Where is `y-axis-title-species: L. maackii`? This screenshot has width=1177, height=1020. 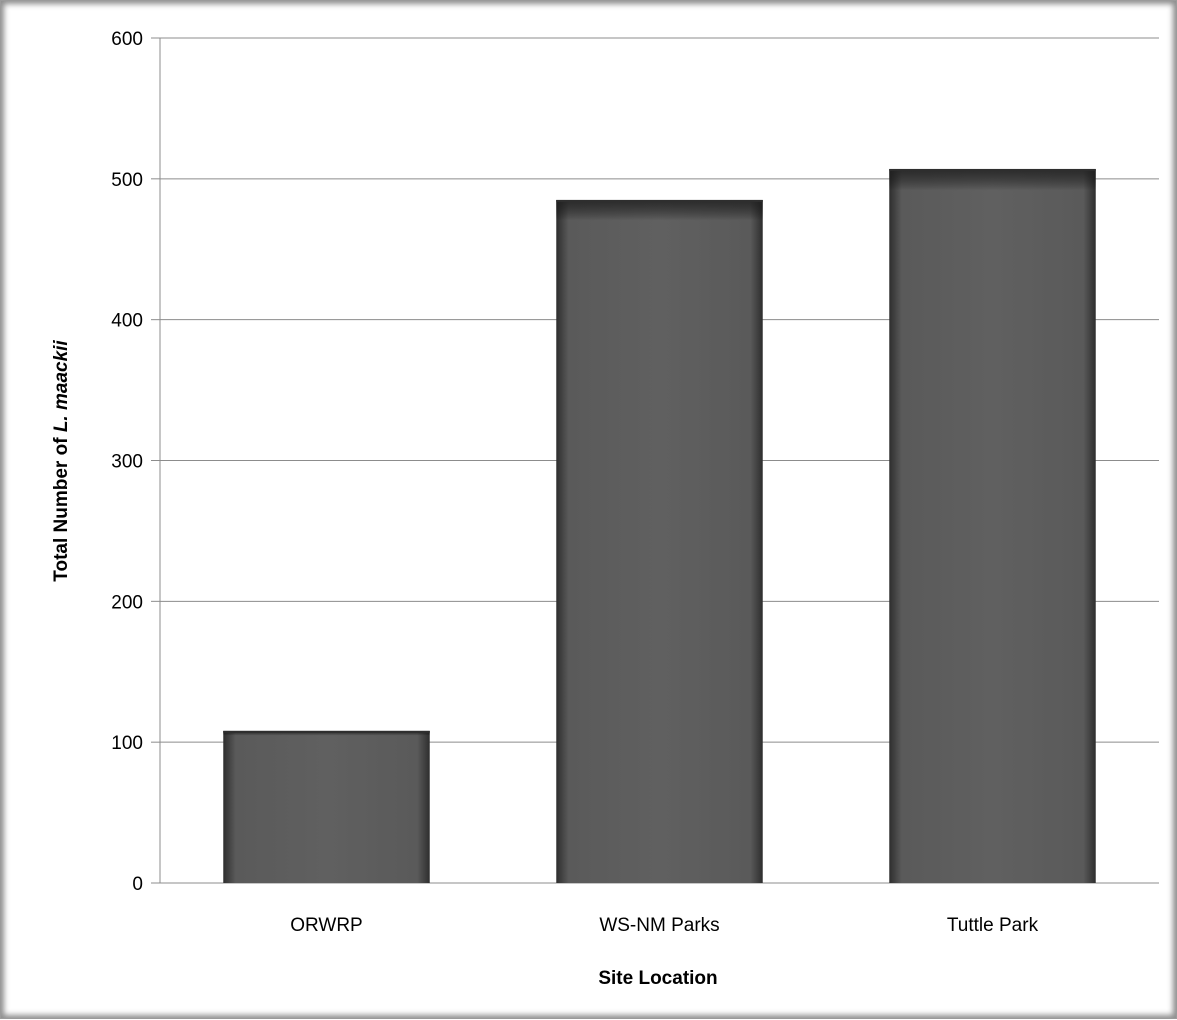 y-axis-title-species: L. maackii is located at coordinates (61, 386).